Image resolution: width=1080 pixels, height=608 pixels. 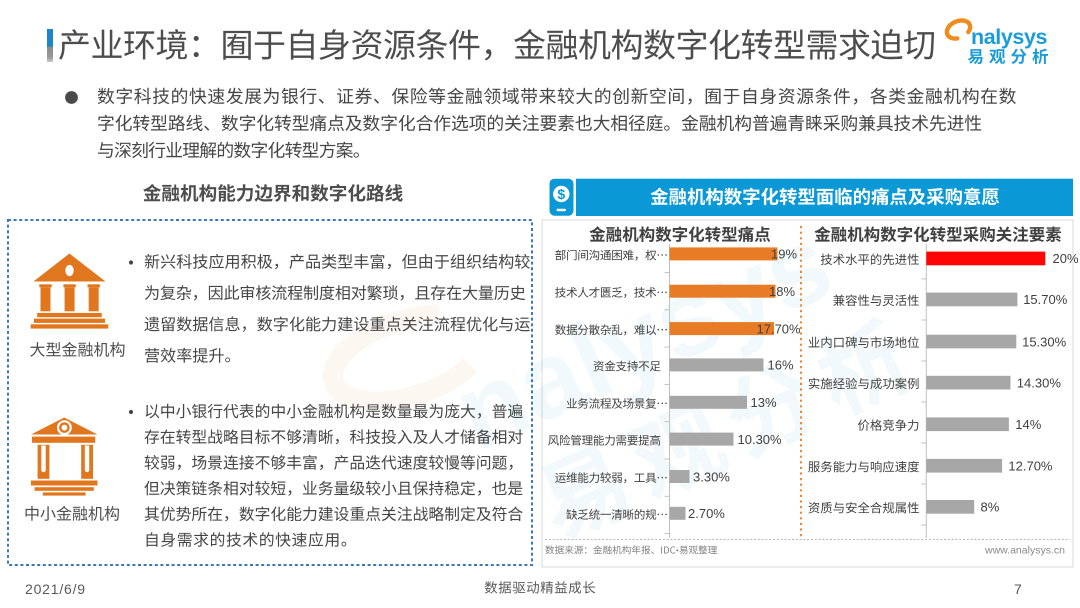 I want to click on svg-text: 16%, so click(x=781, y=365).